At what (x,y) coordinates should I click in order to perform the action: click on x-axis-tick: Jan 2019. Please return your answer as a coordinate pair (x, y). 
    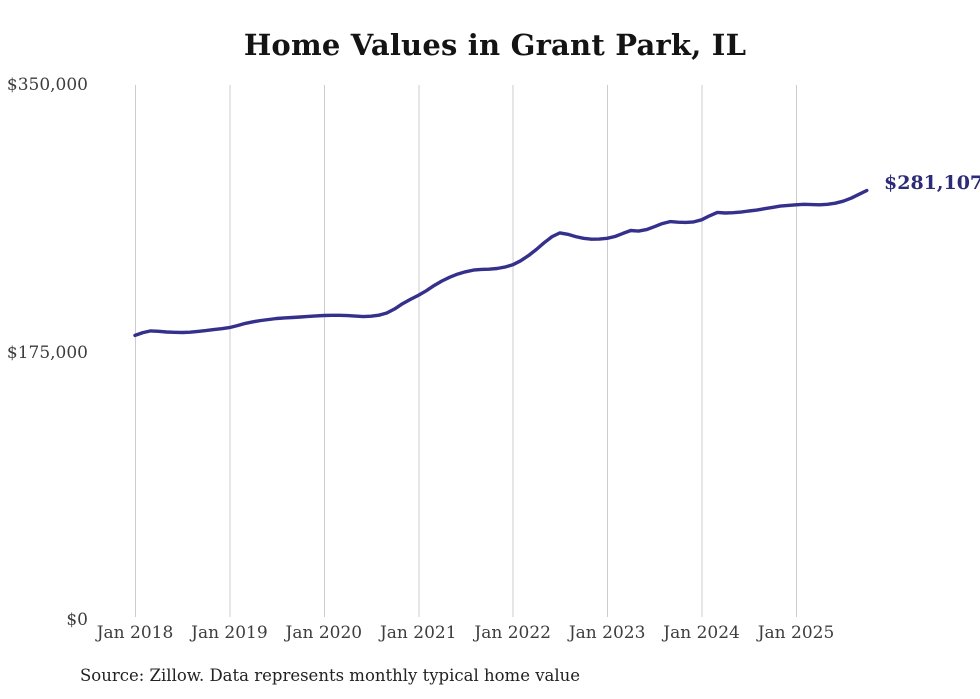
    Looking at the image, I should click on (229, 633).